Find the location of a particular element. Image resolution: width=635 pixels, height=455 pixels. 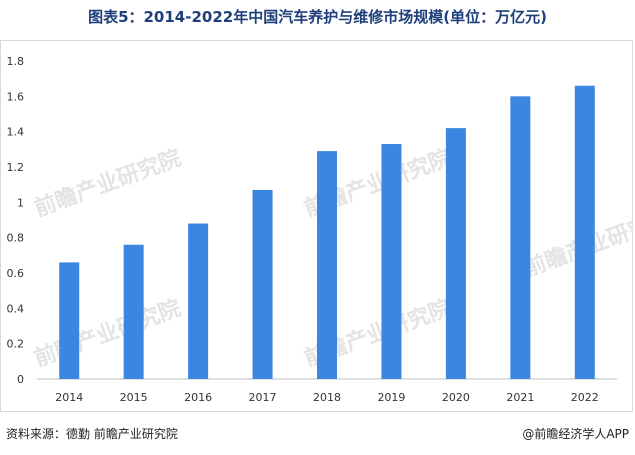

chart-title: 图表5：2014-2022年中国汽车养护与维修市场规模(单位：万亿元) is located at coordinates (317, 17).